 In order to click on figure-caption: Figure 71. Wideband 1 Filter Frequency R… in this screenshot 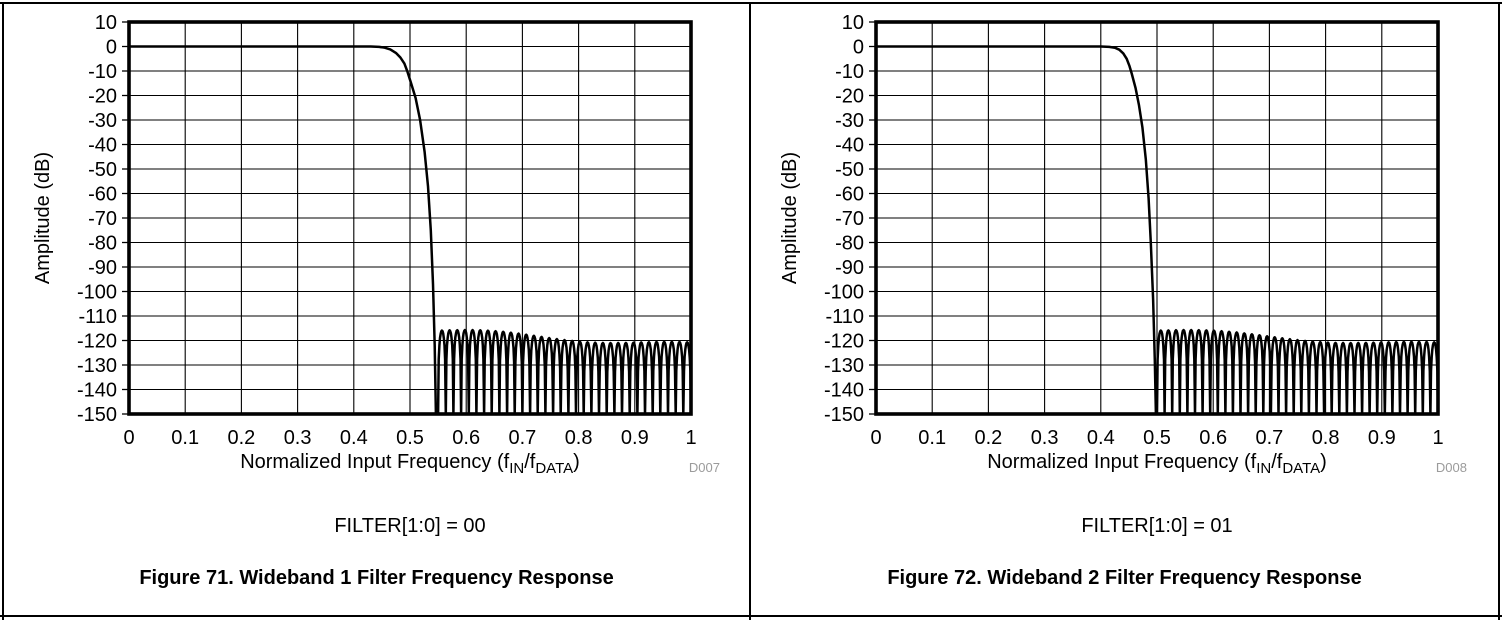, I will do `click(376, 578)`.